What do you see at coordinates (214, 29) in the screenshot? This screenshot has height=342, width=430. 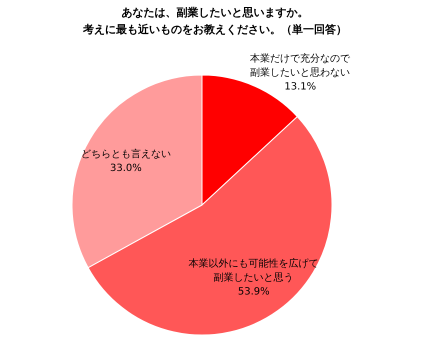 I see `chart-subtitle: 考えに最も近いものをお教えください。（単一回答）` at bounding box center [214, 29].